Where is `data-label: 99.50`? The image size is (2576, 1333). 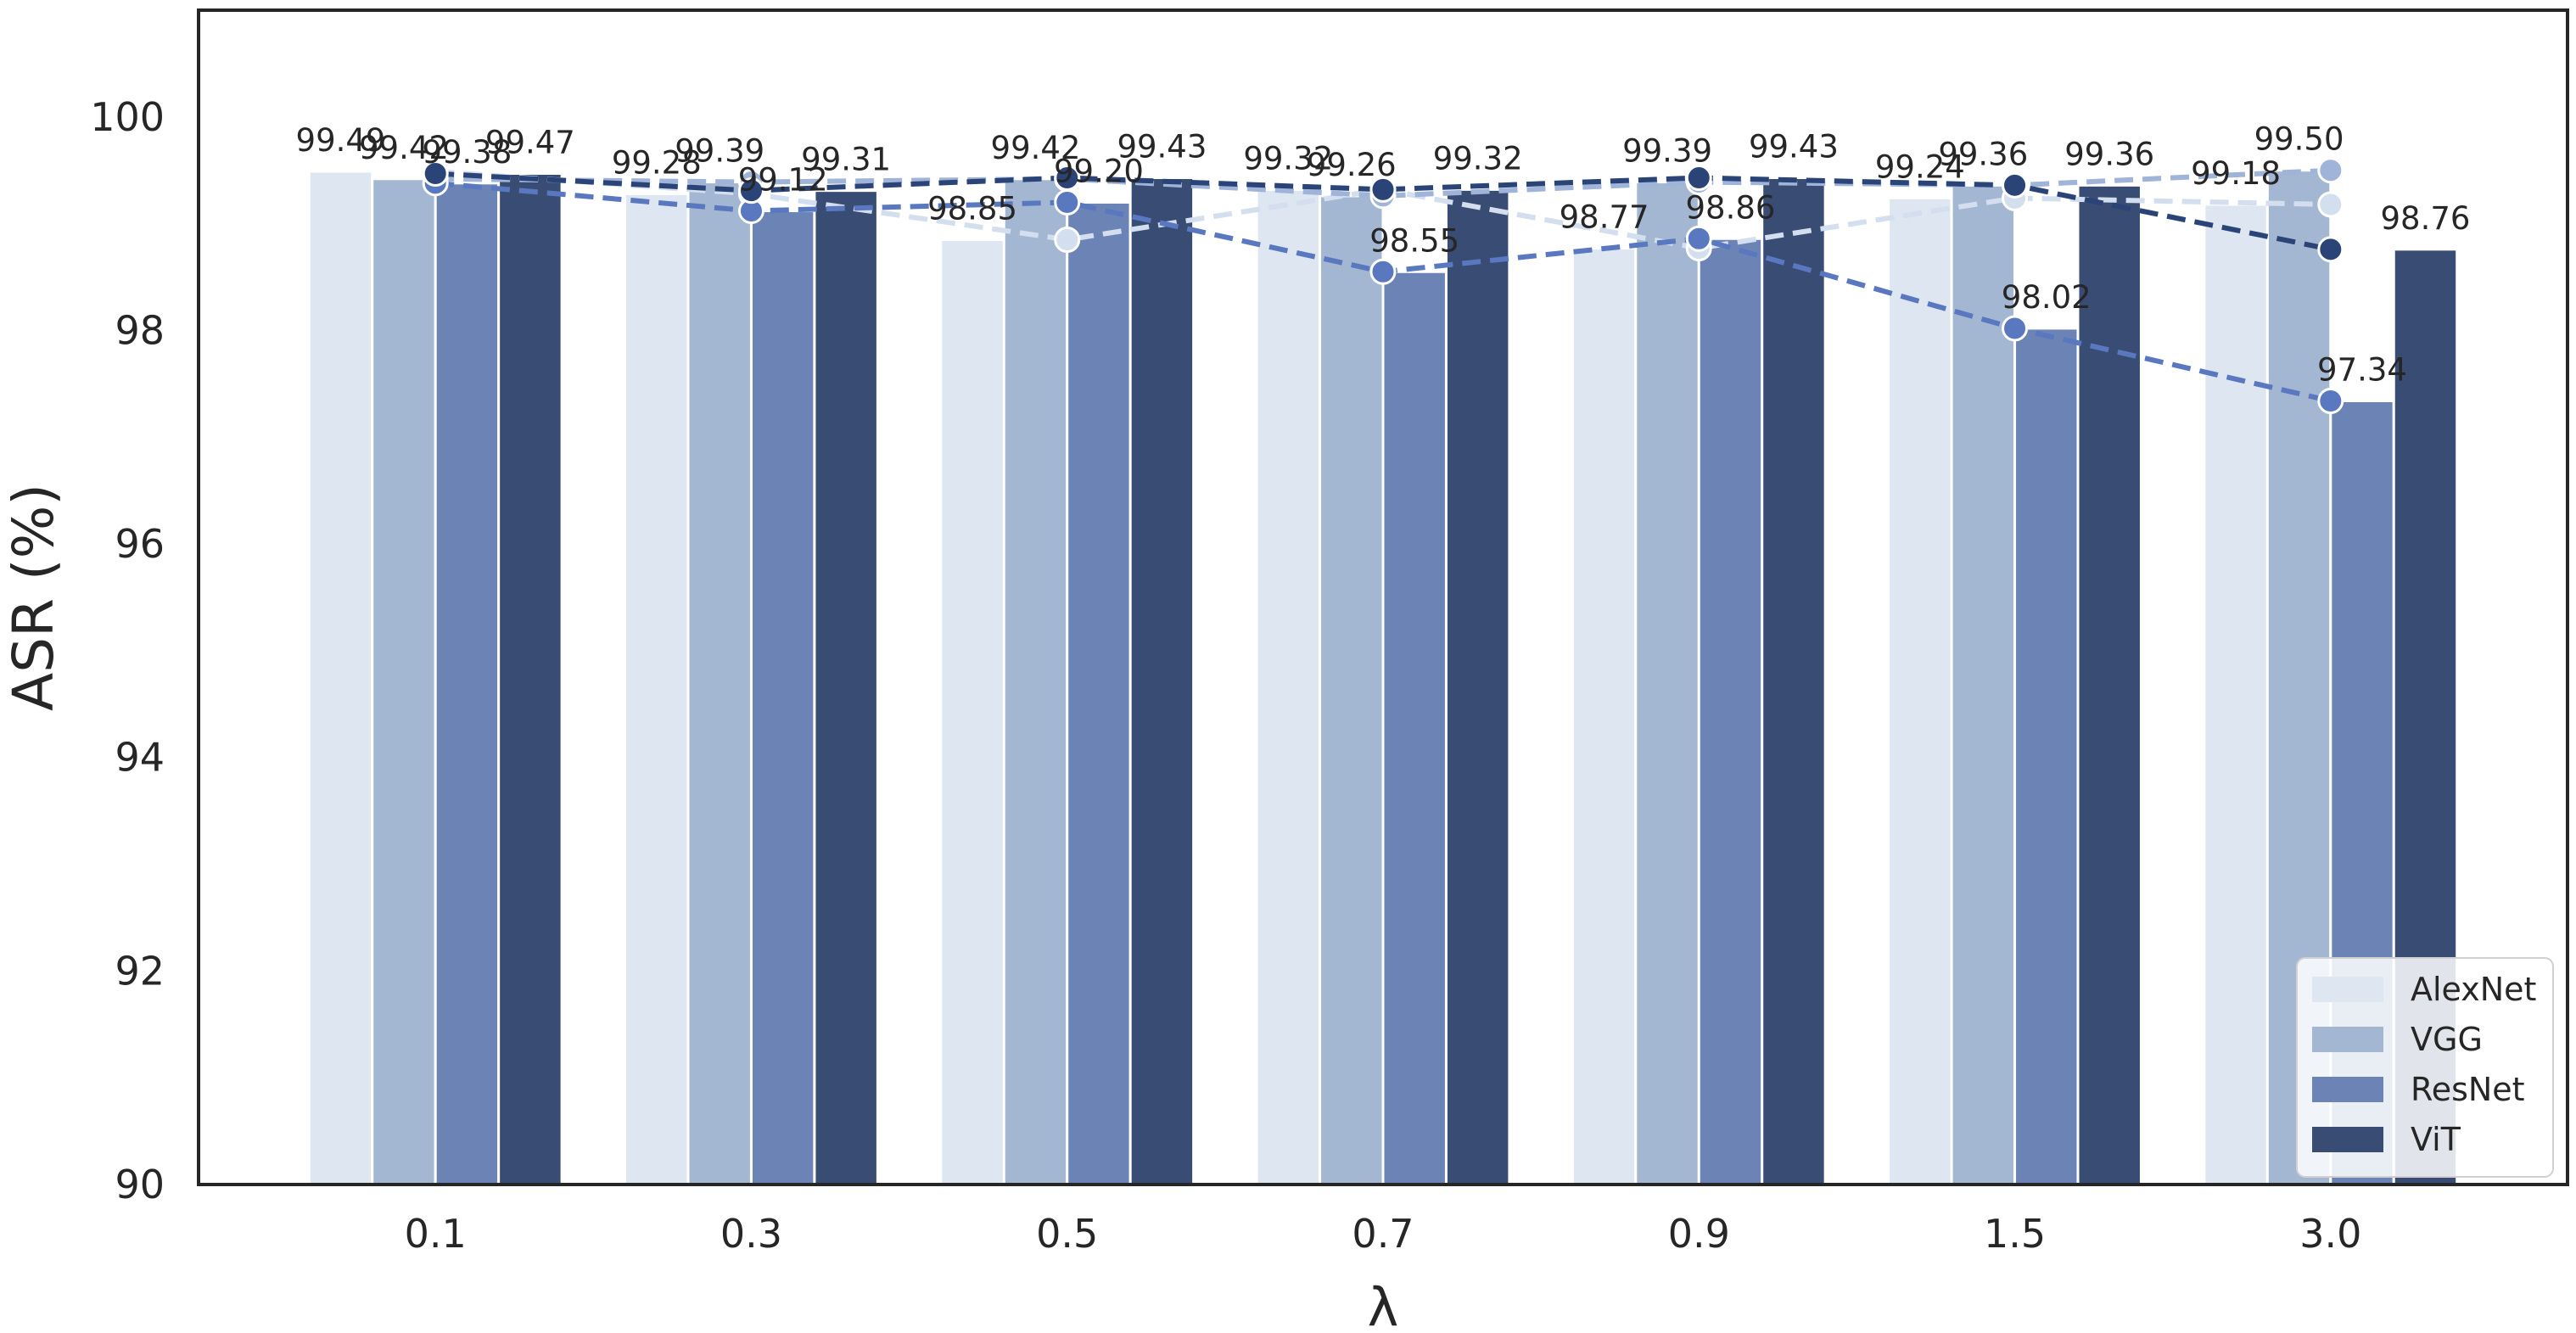 data-label: 99.50 is located at coordinates (2299, 139).